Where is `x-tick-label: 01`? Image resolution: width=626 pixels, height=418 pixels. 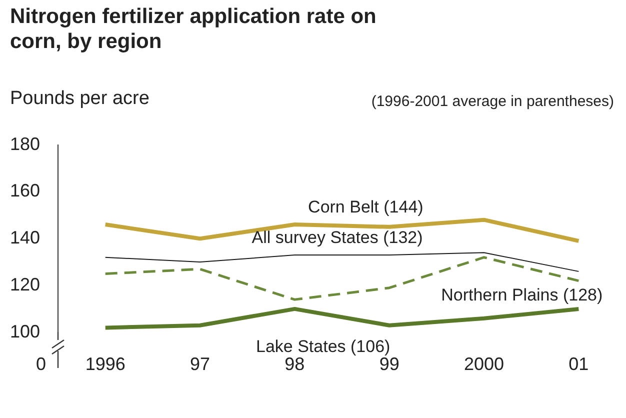
x-tick-label: 01 is located at coordinates (578, 364).